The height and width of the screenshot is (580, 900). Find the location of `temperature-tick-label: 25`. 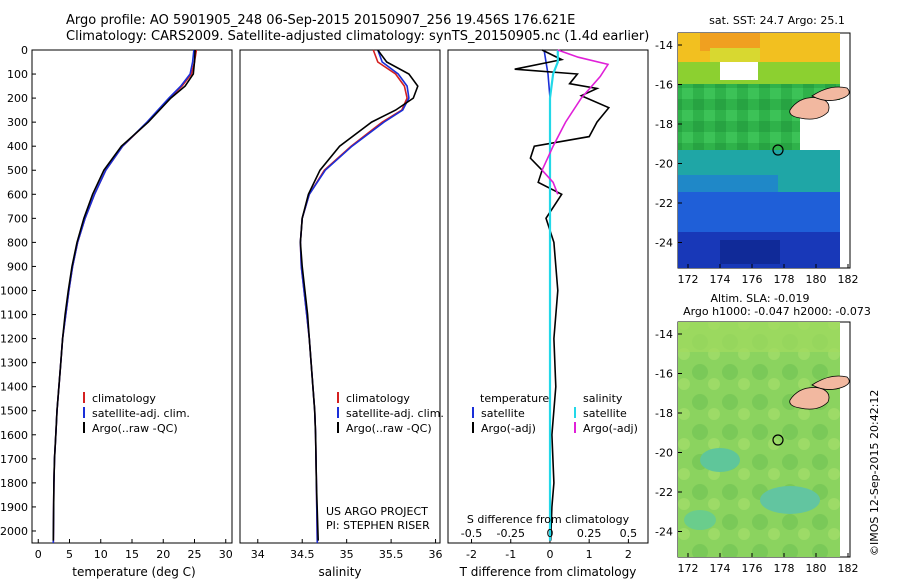

temperature-tick-label: 25 is located at coordinates (195, 554).